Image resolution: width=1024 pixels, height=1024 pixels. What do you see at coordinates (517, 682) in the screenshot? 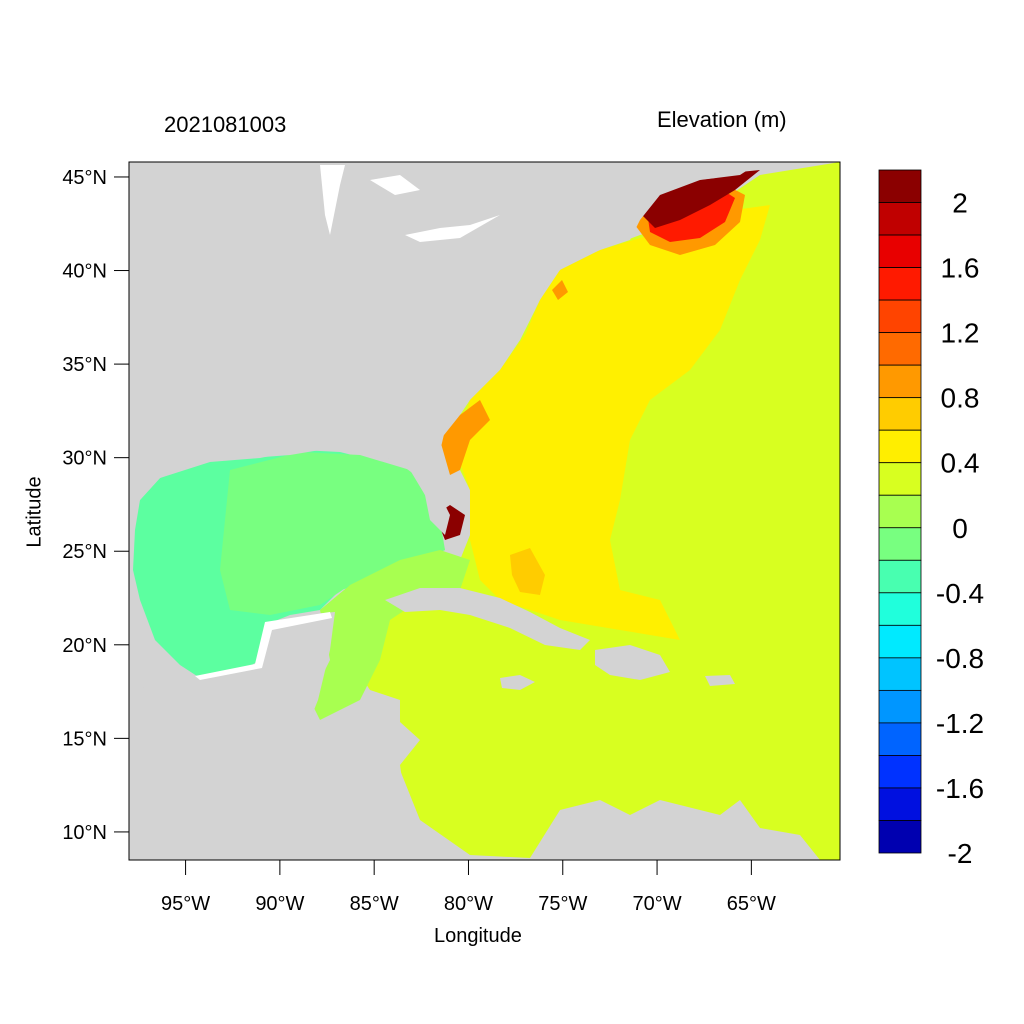
I see `jamaica-land` at bounding box center [517, 682].